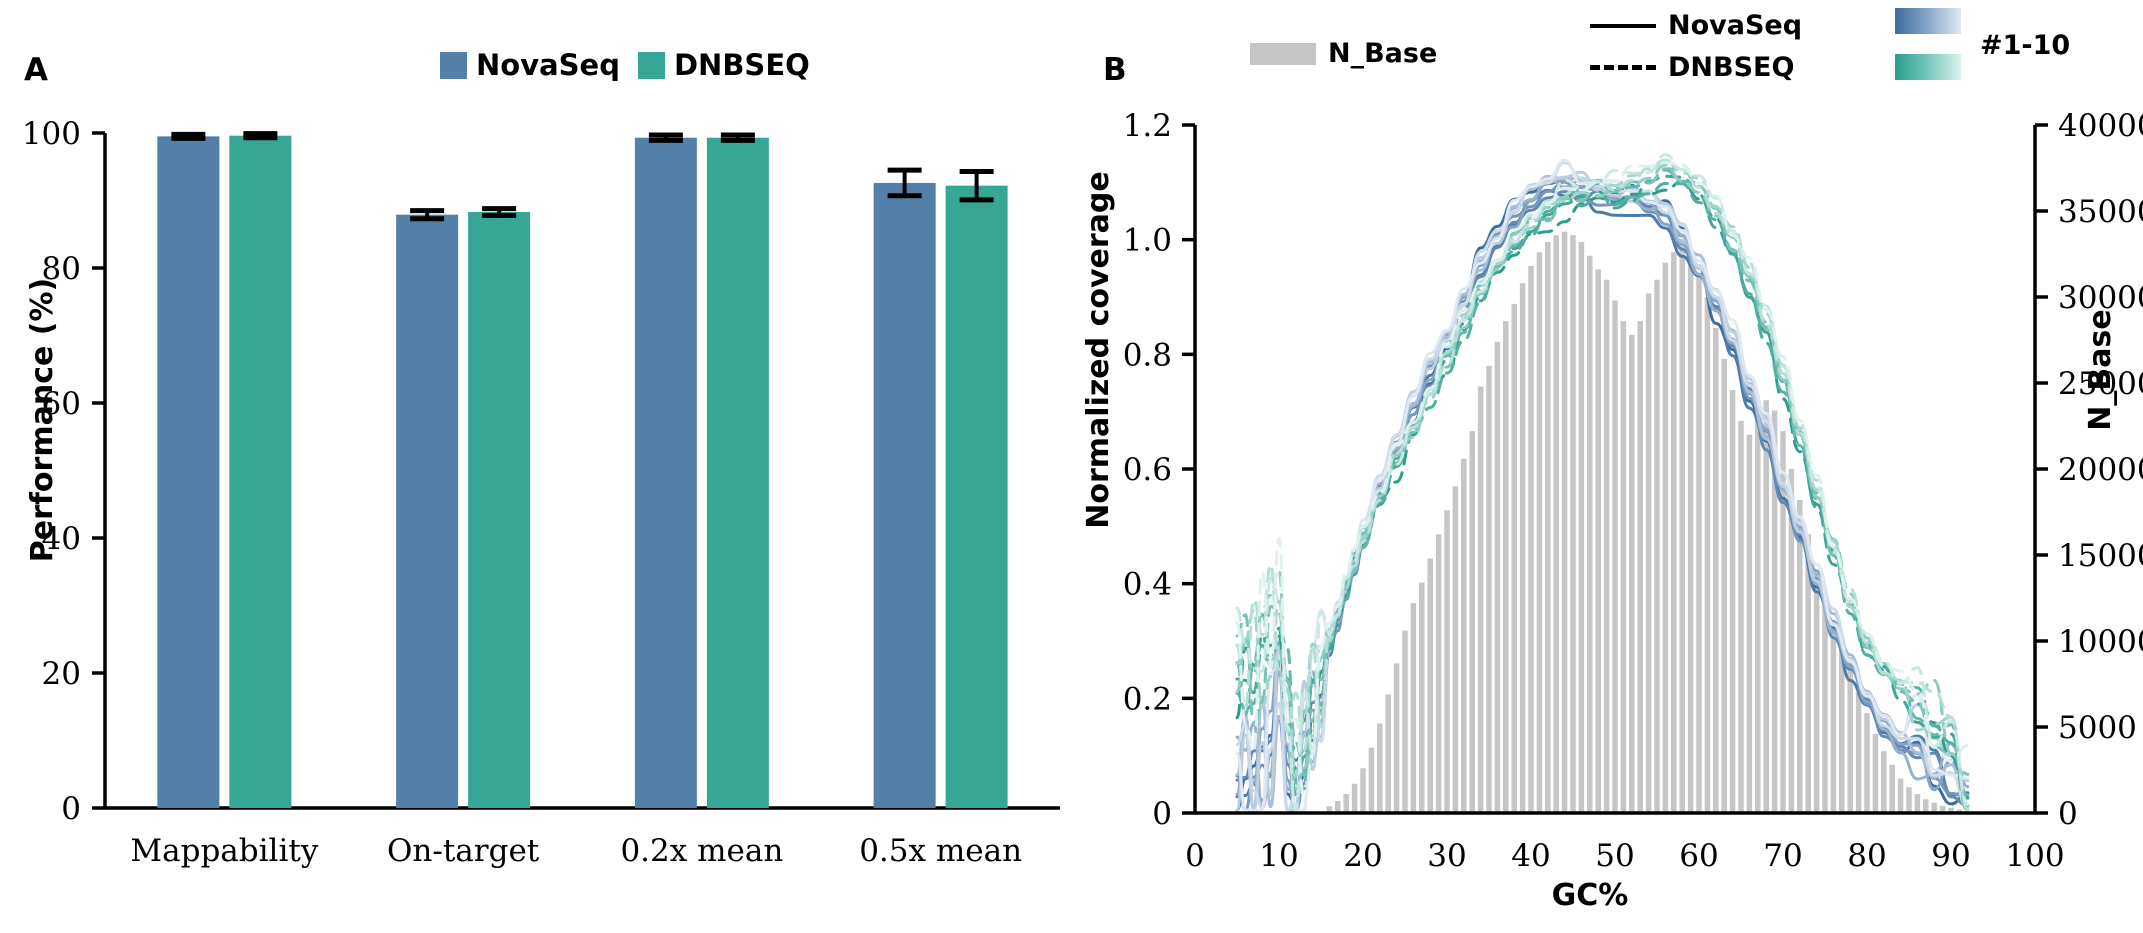 The height and width of the screenshot is (933, 2143). I want to click on panel-b-letter: B, so click(1115, 70).